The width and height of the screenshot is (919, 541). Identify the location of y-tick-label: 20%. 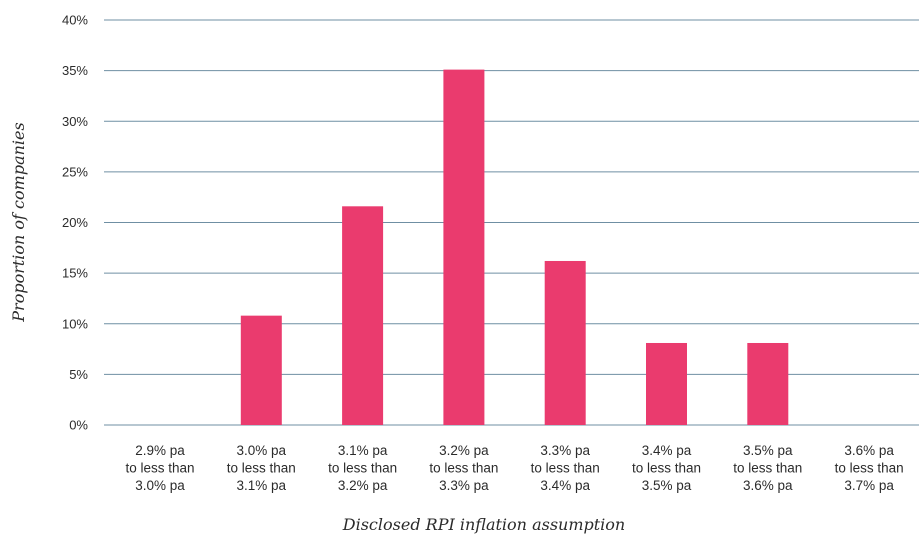
(75, 222).